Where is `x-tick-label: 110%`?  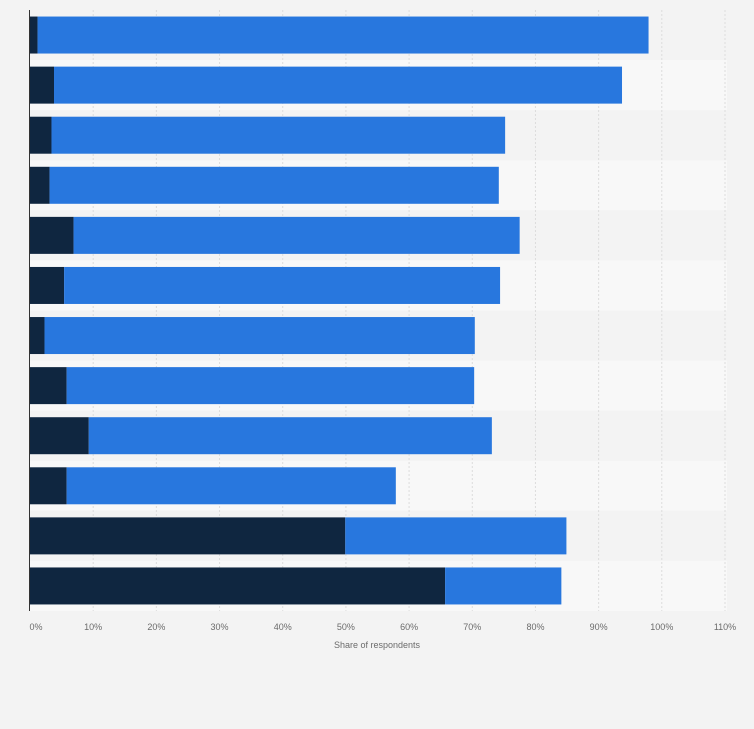
x-tick-label: 110% is located at coordinates (725, 627).